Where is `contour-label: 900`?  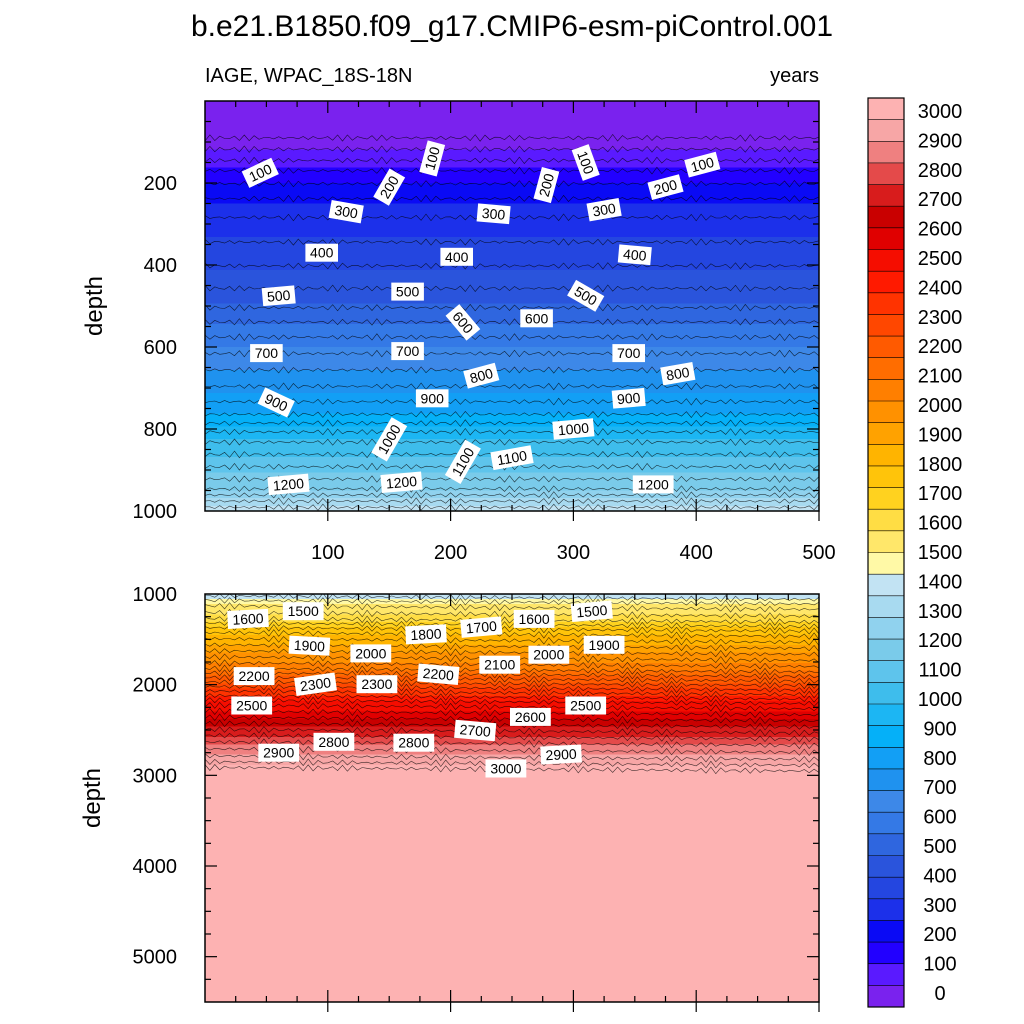
contour-label: 900 is located at coordinates (628, 398).